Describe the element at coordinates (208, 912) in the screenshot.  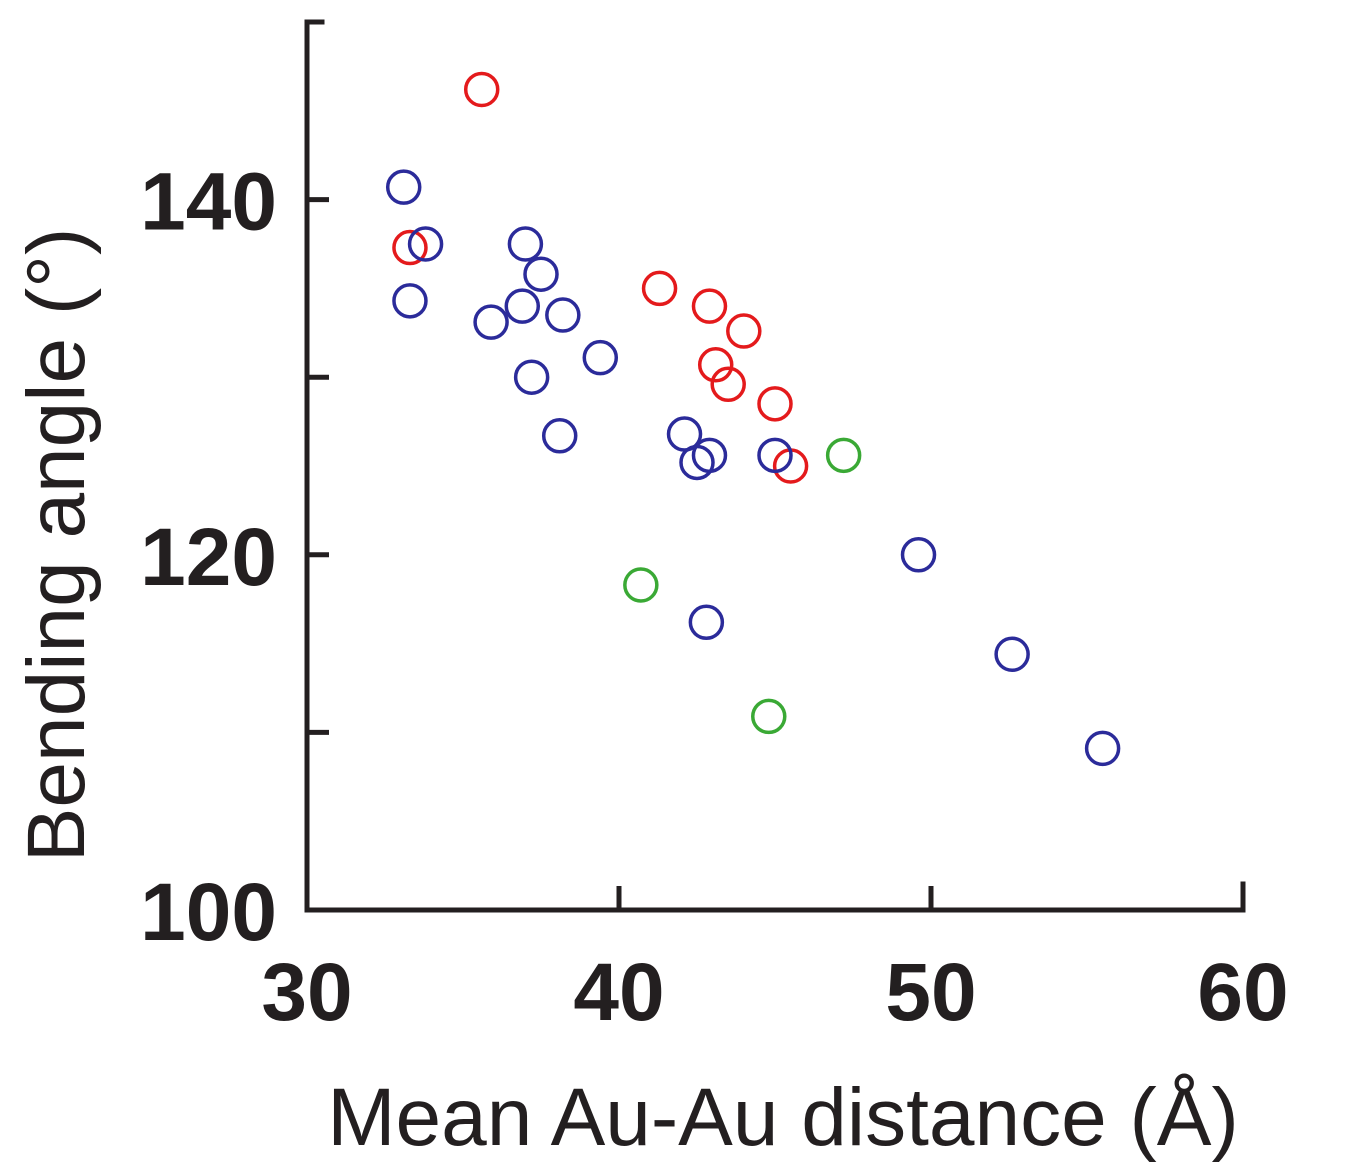
I see `y-tick-label: 100` at that location.